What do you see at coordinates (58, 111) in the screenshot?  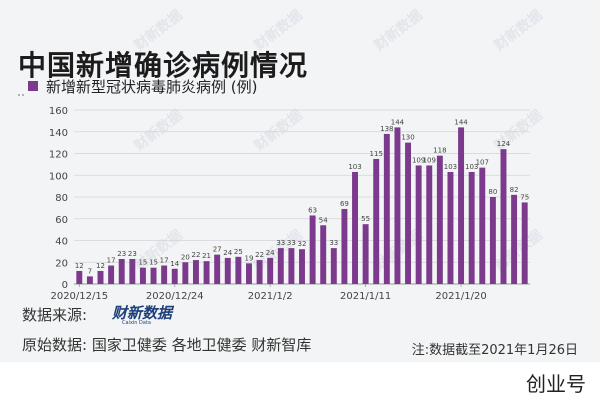 I see `y-tick-label: 160` at bounding box center [58, 111].